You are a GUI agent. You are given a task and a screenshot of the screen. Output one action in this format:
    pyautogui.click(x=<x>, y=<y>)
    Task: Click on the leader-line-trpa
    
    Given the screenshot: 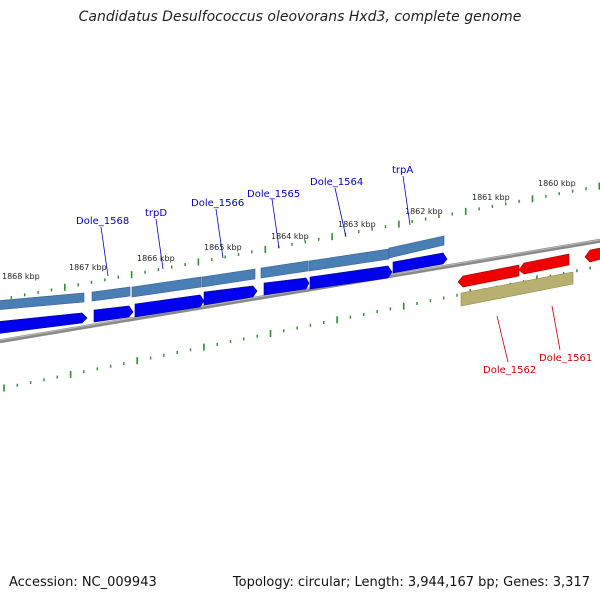 What is the action you would take?
    pyautogui.click(x=406, y=200)
    